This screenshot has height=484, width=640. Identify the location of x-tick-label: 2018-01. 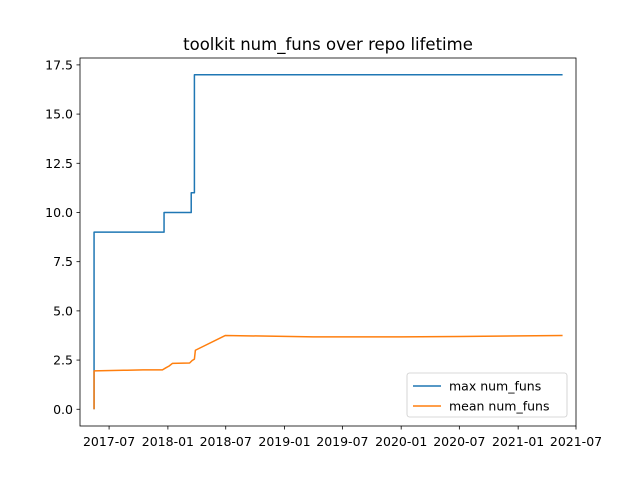
(168, 441).